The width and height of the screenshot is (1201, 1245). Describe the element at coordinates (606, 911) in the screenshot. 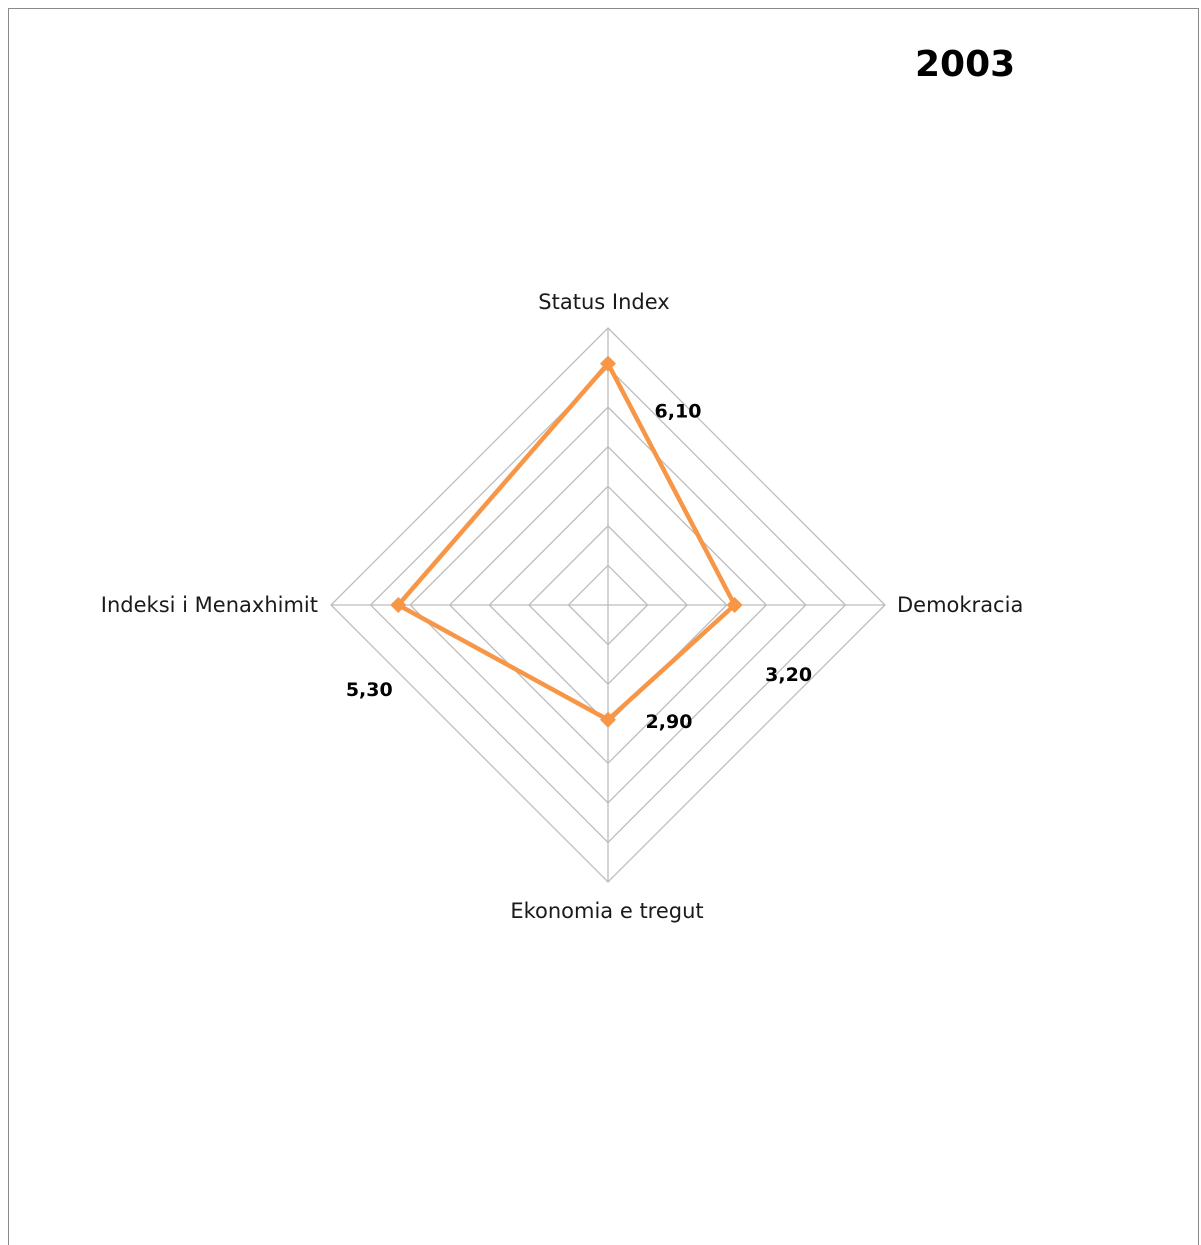

I see `axis-label-2: Ekonomia e tregut` at that location.